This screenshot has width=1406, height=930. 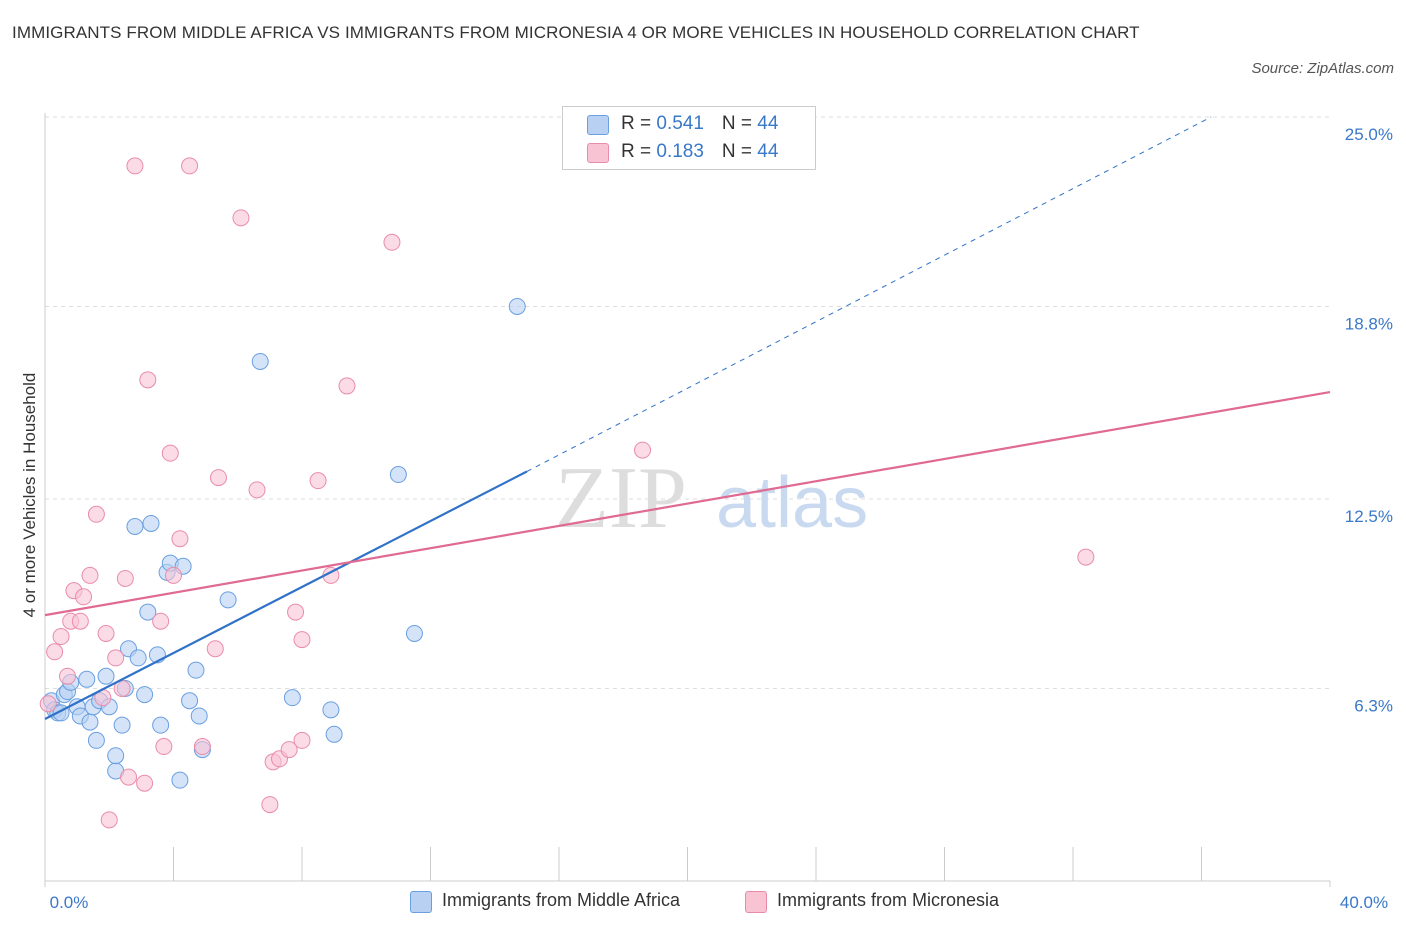 What do you see at coordinates (621, 498) in the screenshot?
I see `watermark-zip: ZIP` at bounding box center [621, 498].